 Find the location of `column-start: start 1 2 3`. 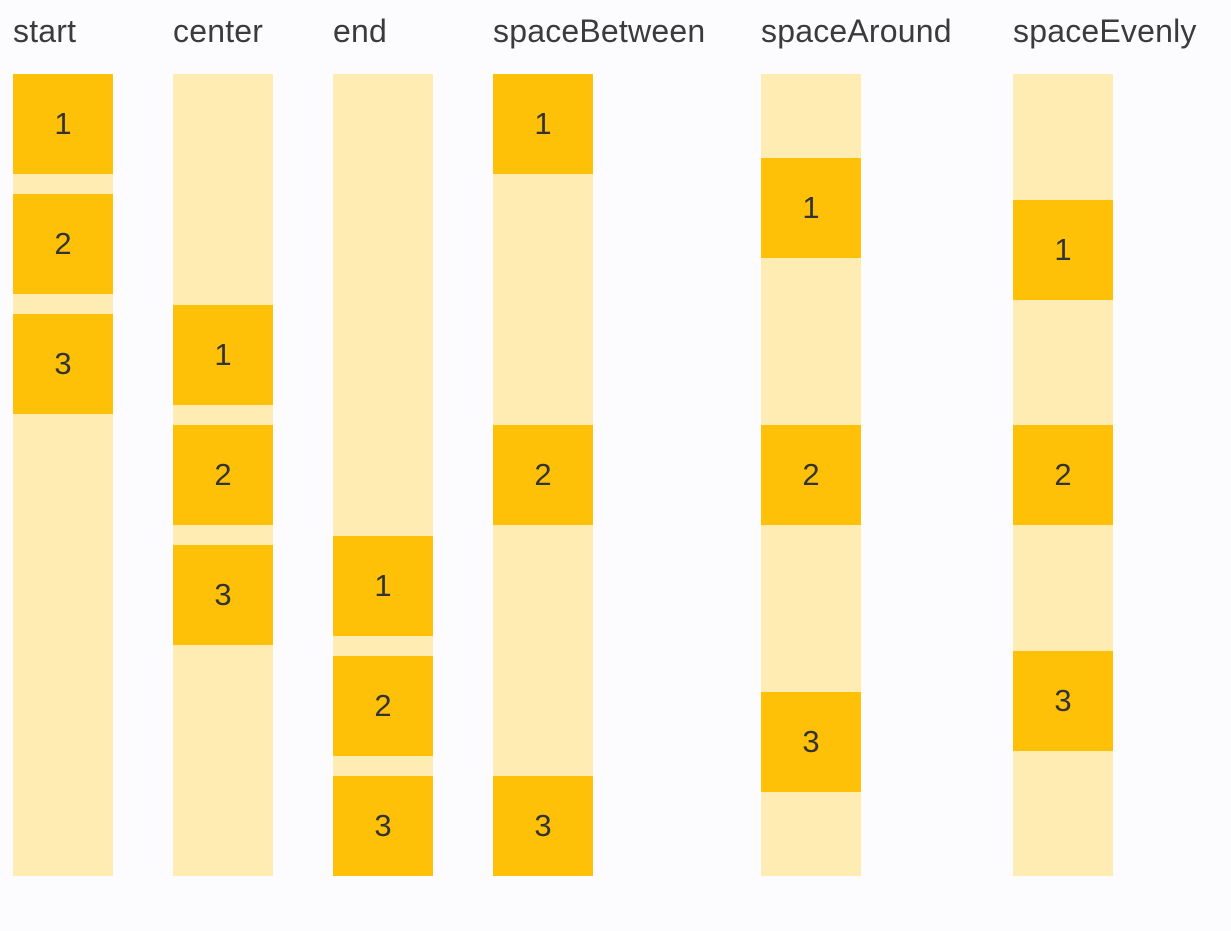

column-start: start 1 2 3 is located at coordinates (63, 444).